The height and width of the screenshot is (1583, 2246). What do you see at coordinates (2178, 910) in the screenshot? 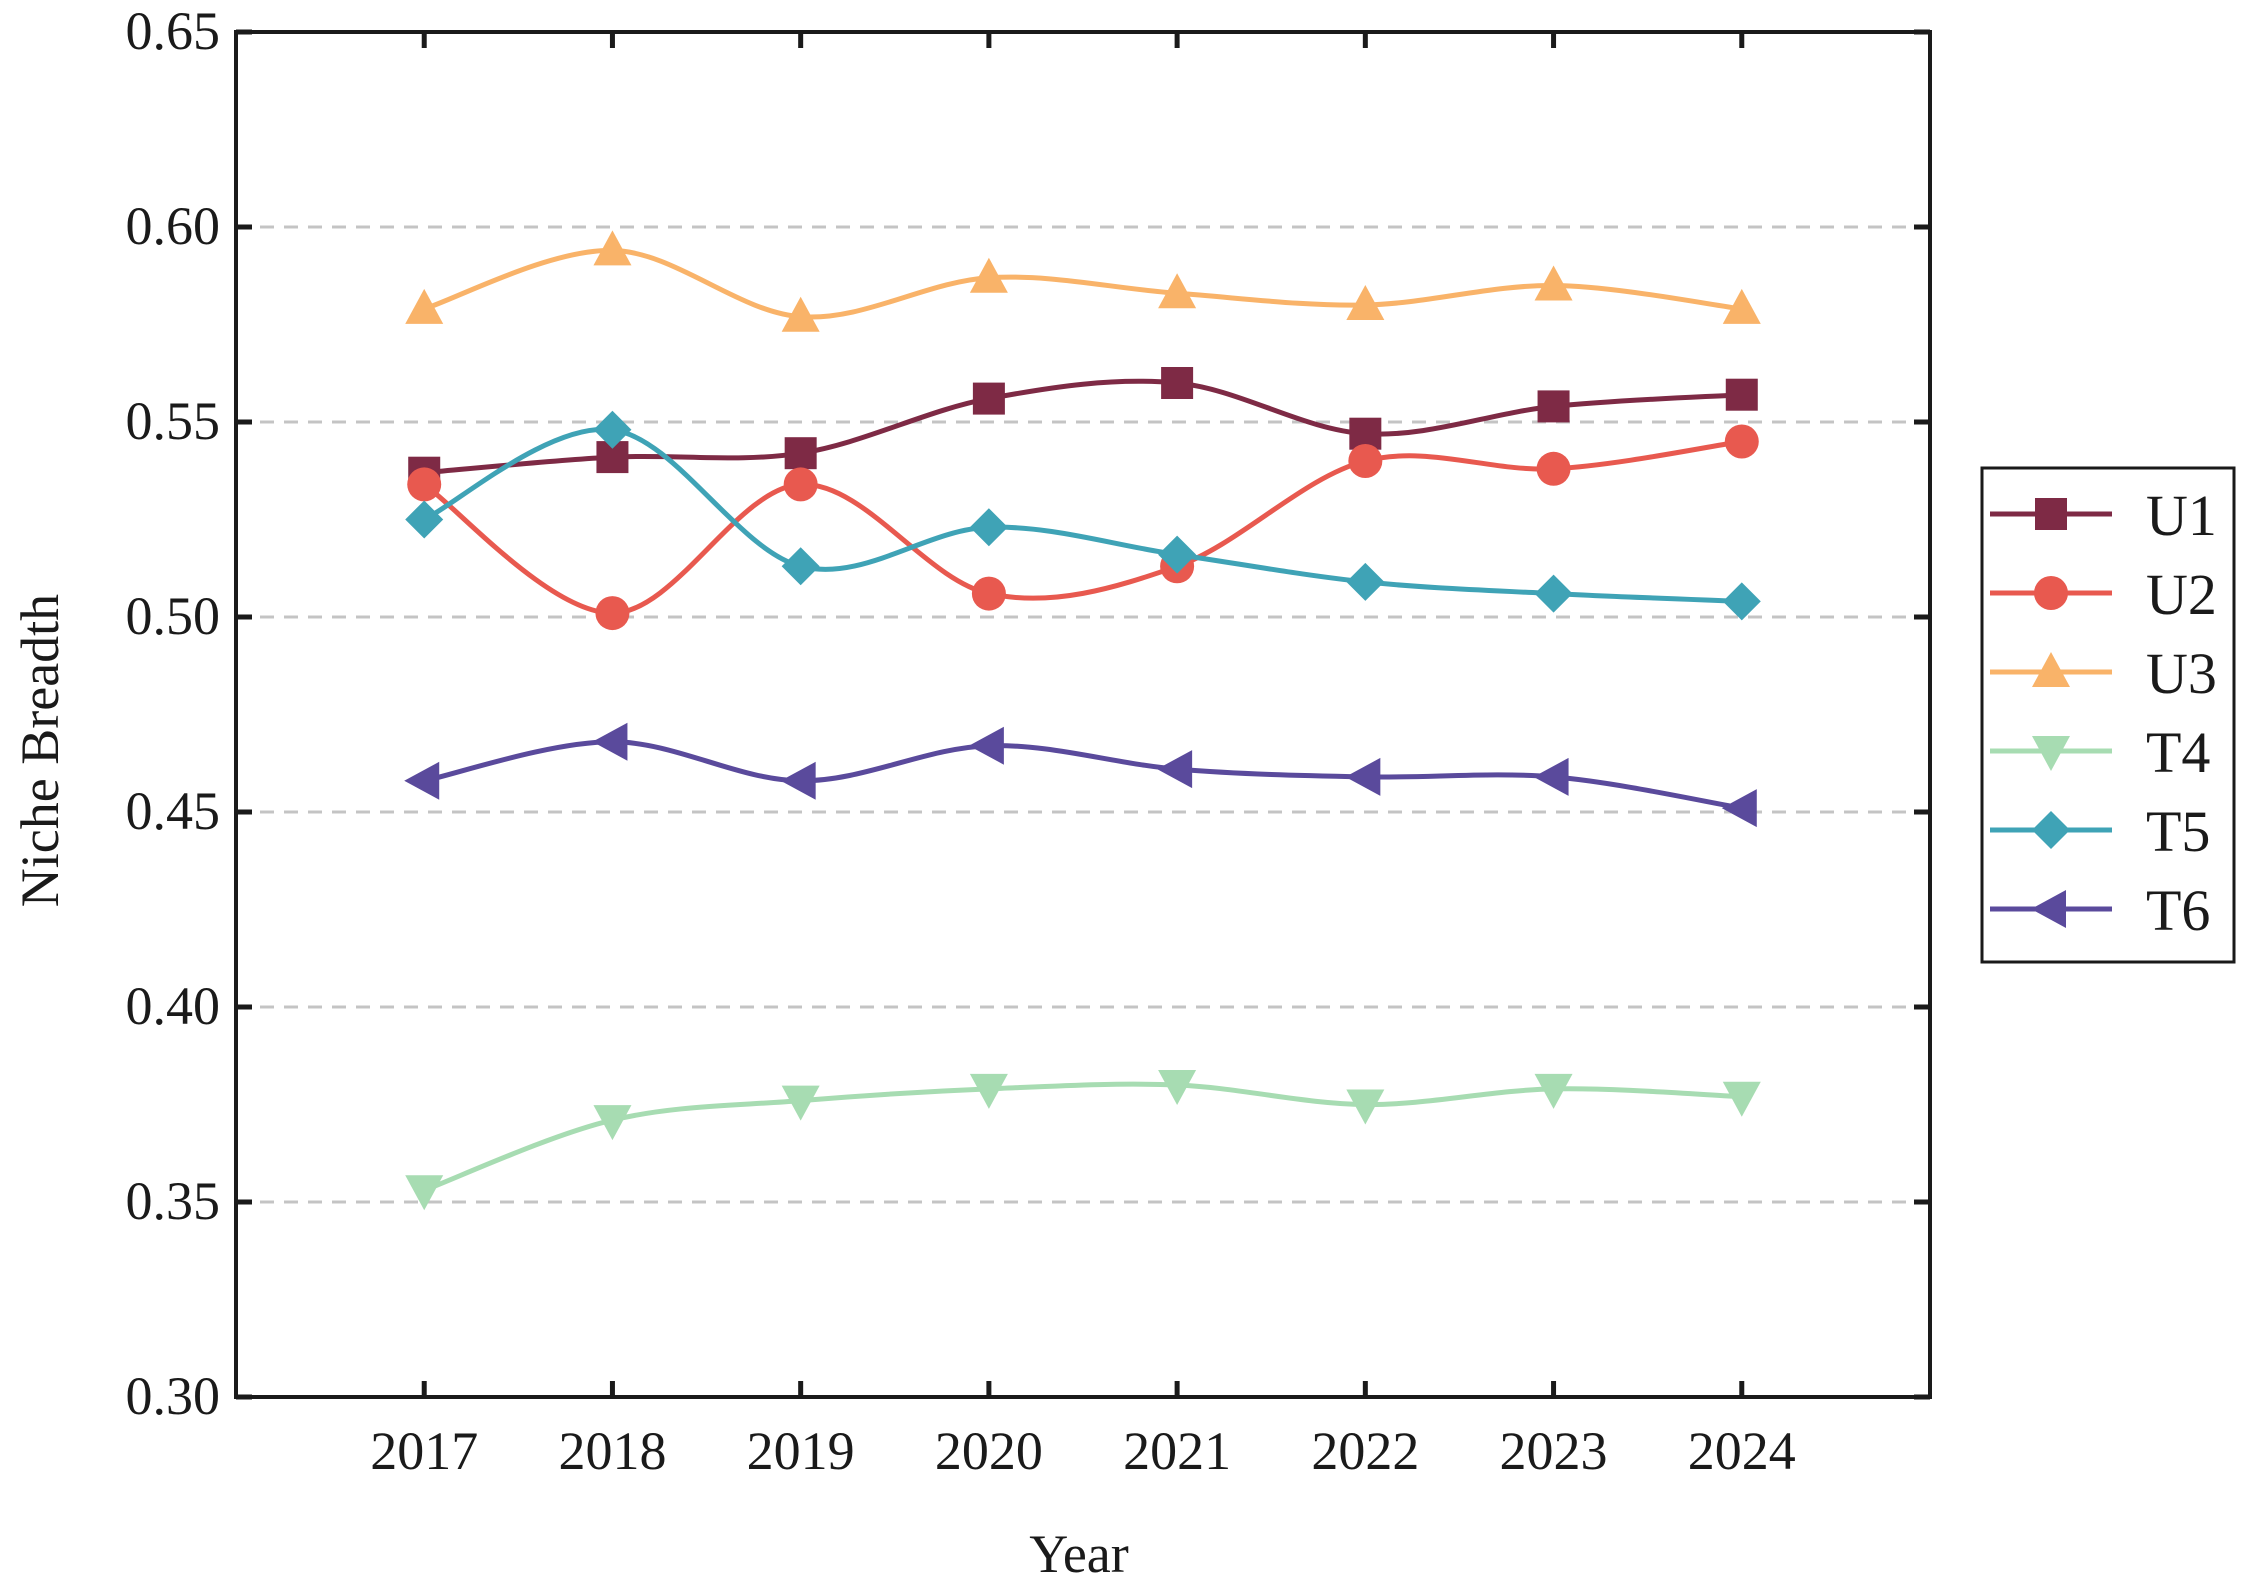
I see `legend-label: T6` at bounding box center [2178, 910].